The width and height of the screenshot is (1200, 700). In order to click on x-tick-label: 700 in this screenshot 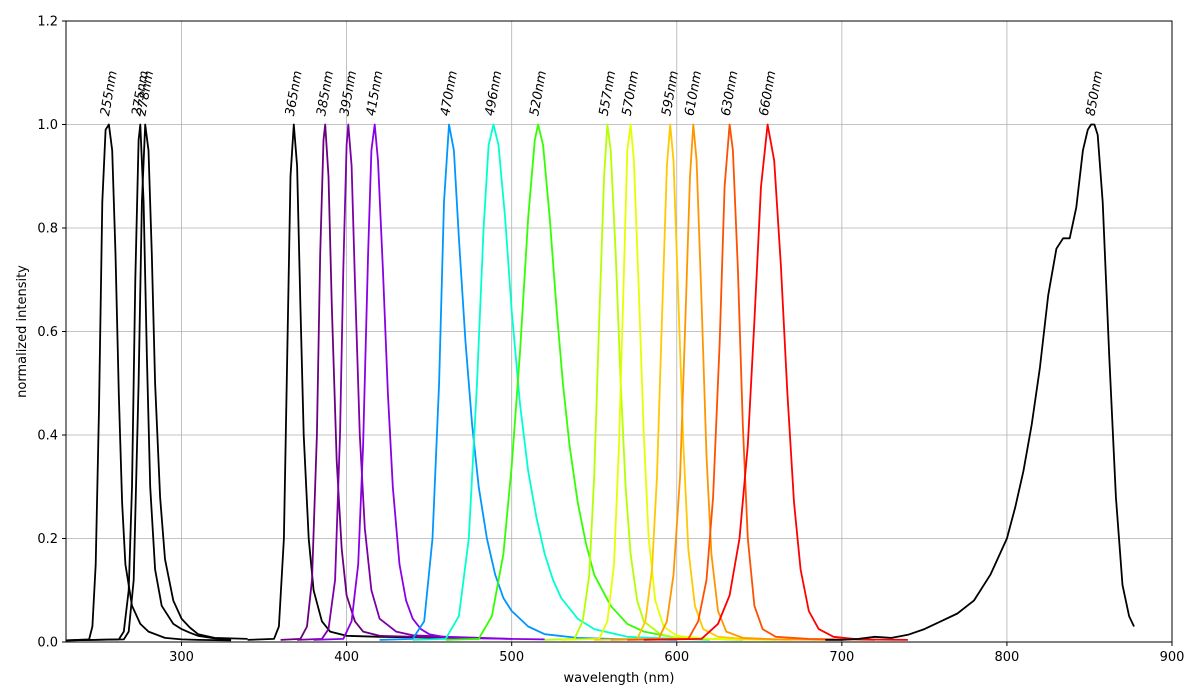, I will do `click(841, 657)`.